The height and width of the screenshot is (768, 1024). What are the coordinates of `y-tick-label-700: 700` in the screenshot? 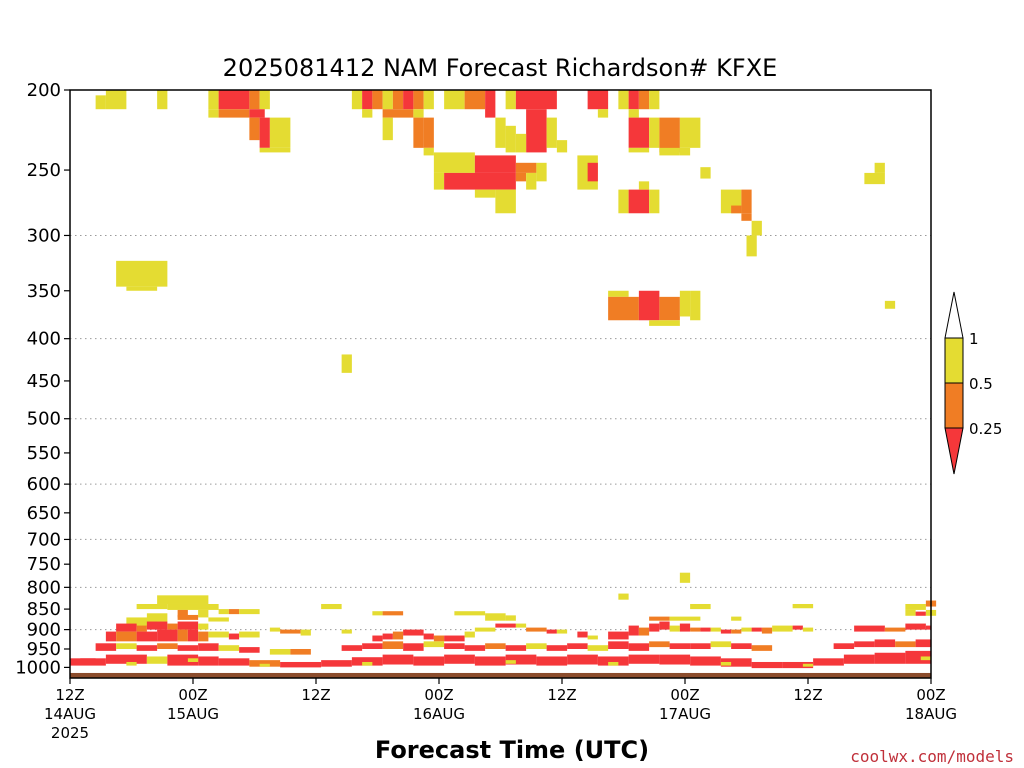 It's located at (44, 539).